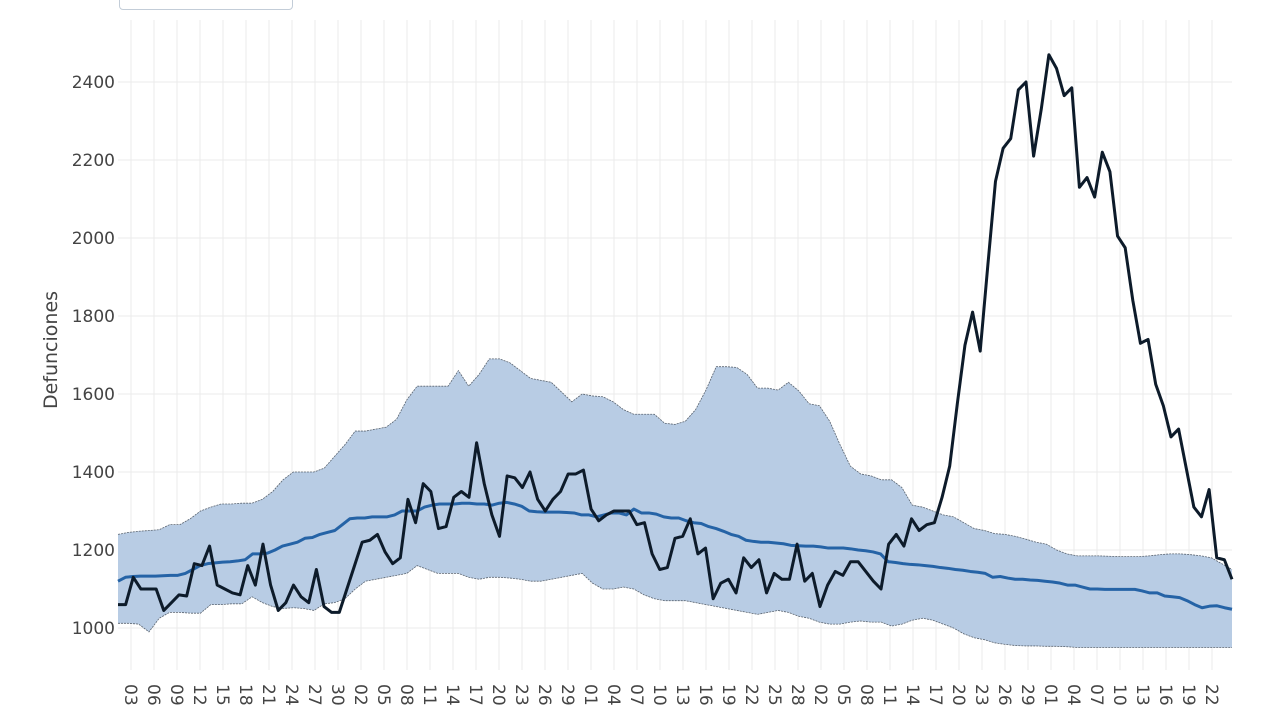 Image resolution: width=1280 pixels, height=720 pixels. What do you see at coordinates (93, 473) in the screenshot?
I see `y-tick-label: 1400` at bounding box center [93, 473].